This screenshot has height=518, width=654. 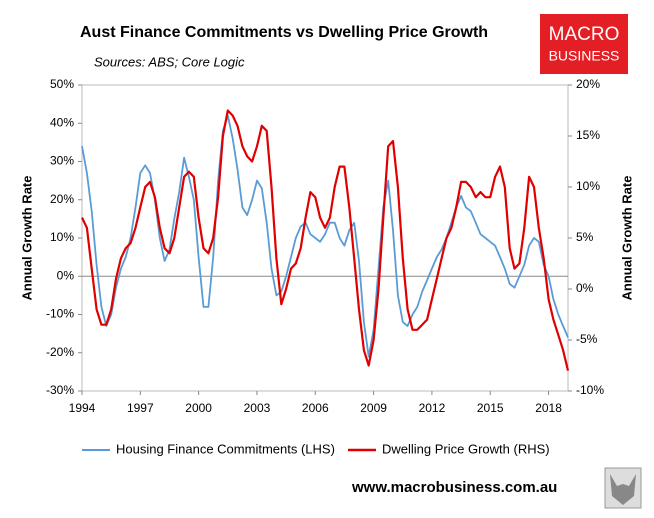 I want to click on logo-box, so click(x=584, y=44).